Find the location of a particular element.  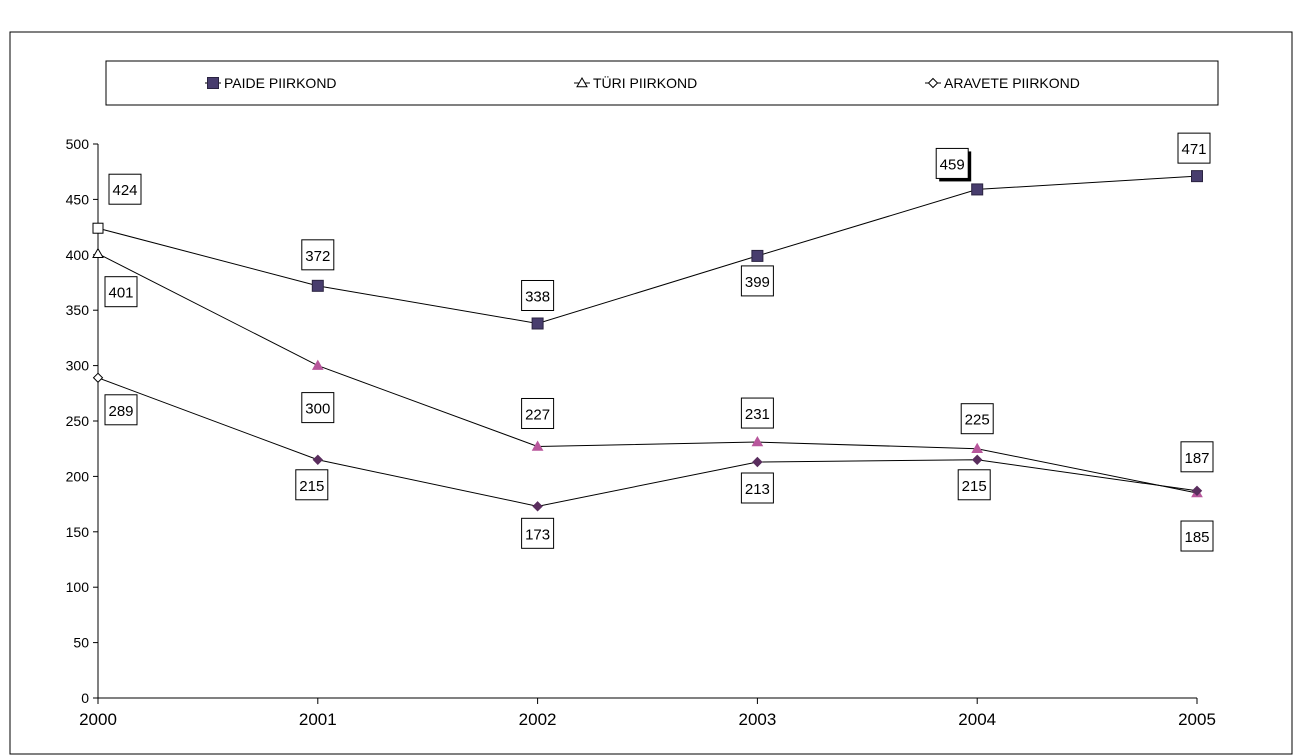

y-tick-label: 50 is located at coordinates (81, 643).